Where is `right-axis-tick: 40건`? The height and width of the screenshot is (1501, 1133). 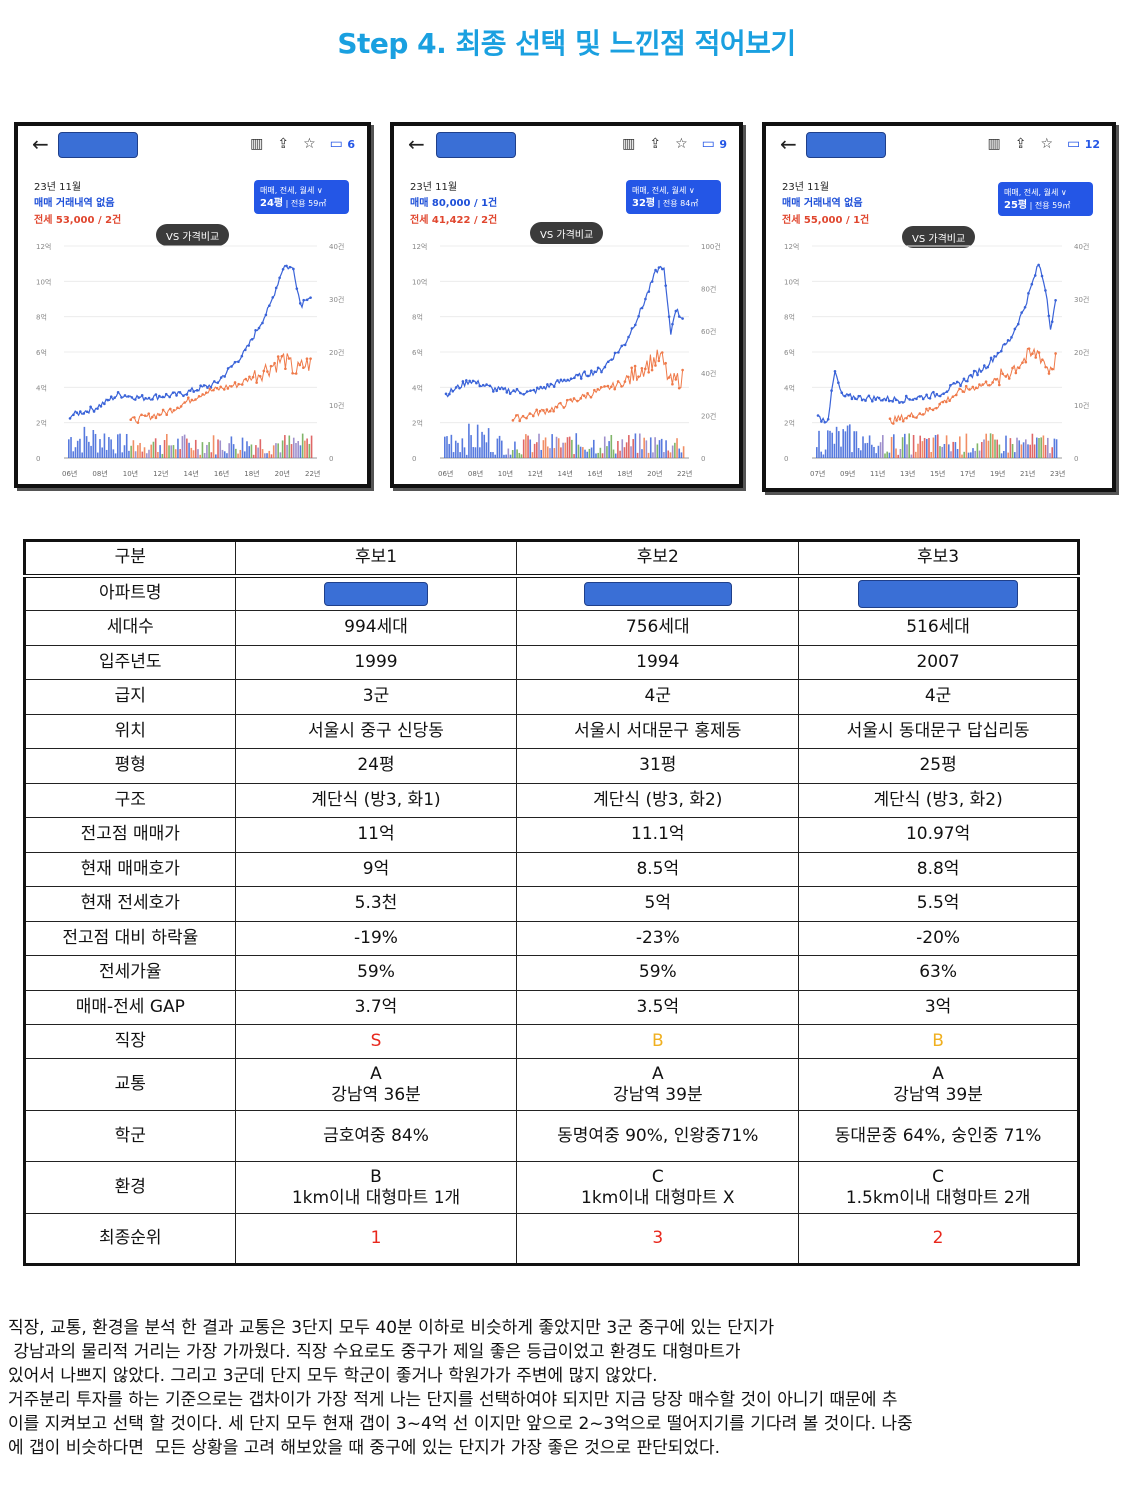 right-axis-tick: 40건 is located at coordinates (1081, 246).